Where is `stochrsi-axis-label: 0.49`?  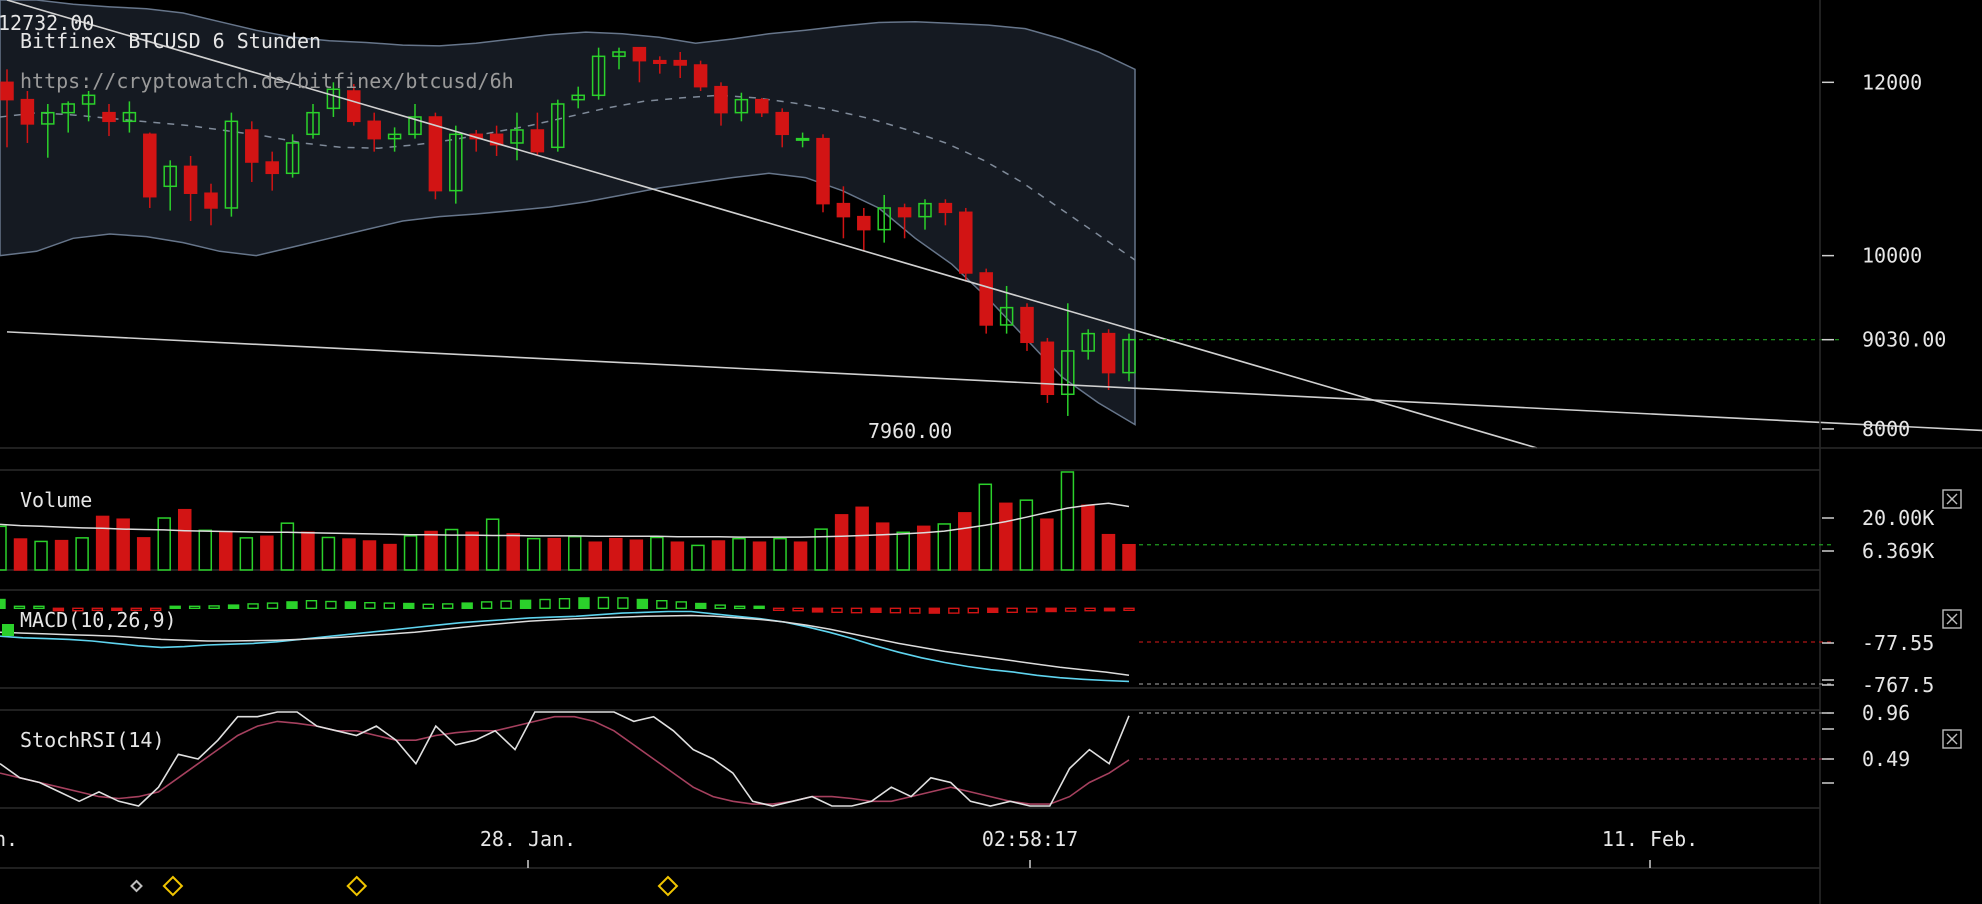
stochrsi-axis-label: 0.49 is located at coordinates (1886, 759).